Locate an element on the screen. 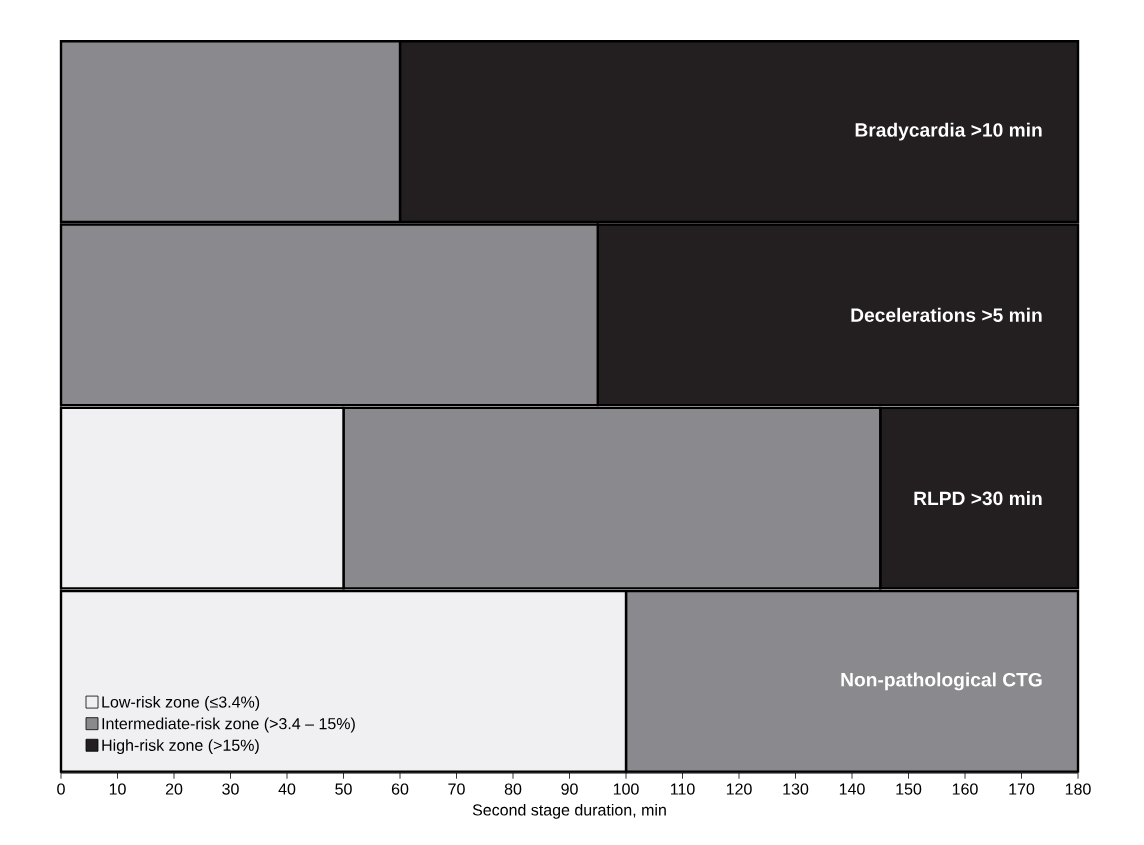 The width and height of the screenshot is (1144, 845). x-tick-label: 170 is located at coordinates (1022, 789).